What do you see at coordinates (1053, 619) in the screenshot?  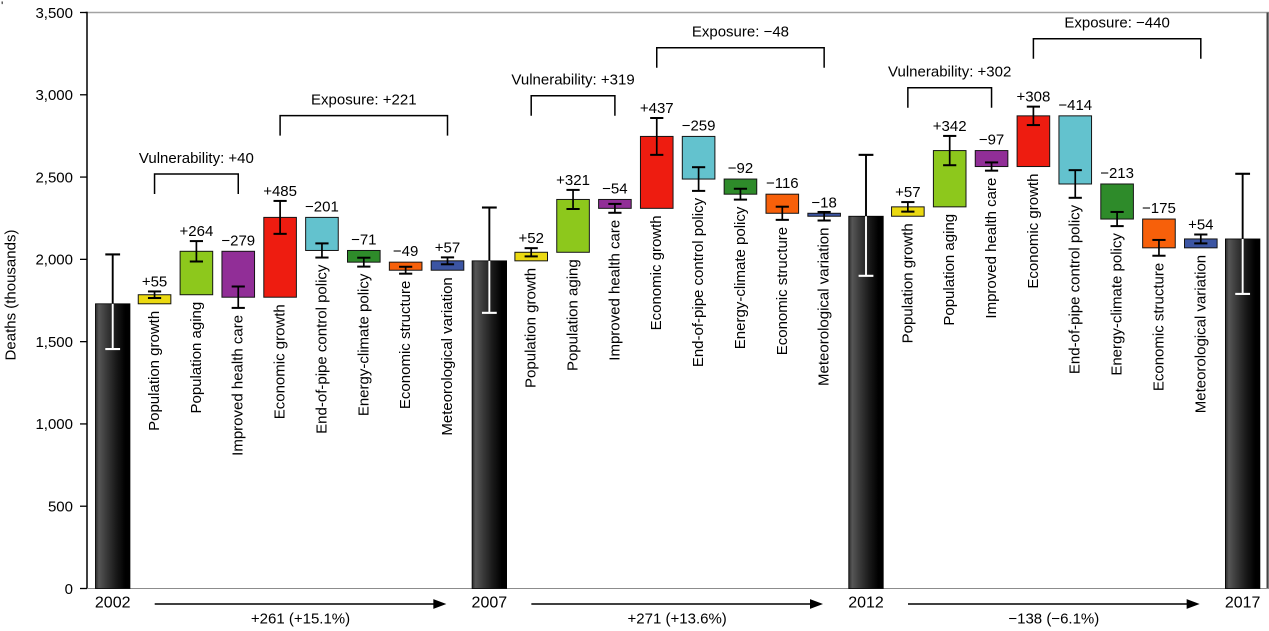 I see `period-change-label: −138 (−6.1%)` at bounding box center [1053, 619].